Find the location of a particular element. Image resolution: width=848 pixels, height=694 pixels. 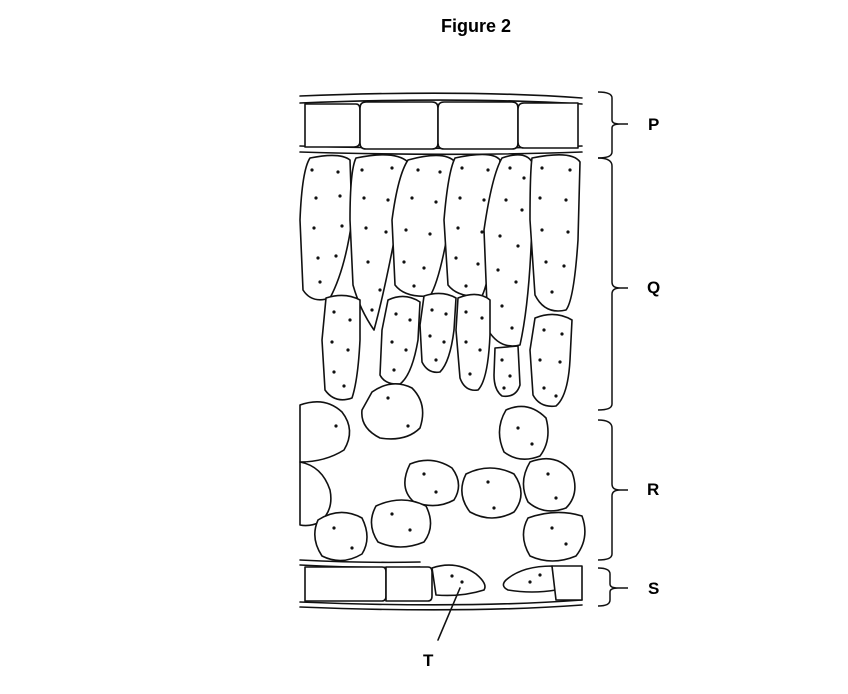

pointer-line-t is located at coordinates (449, 614).